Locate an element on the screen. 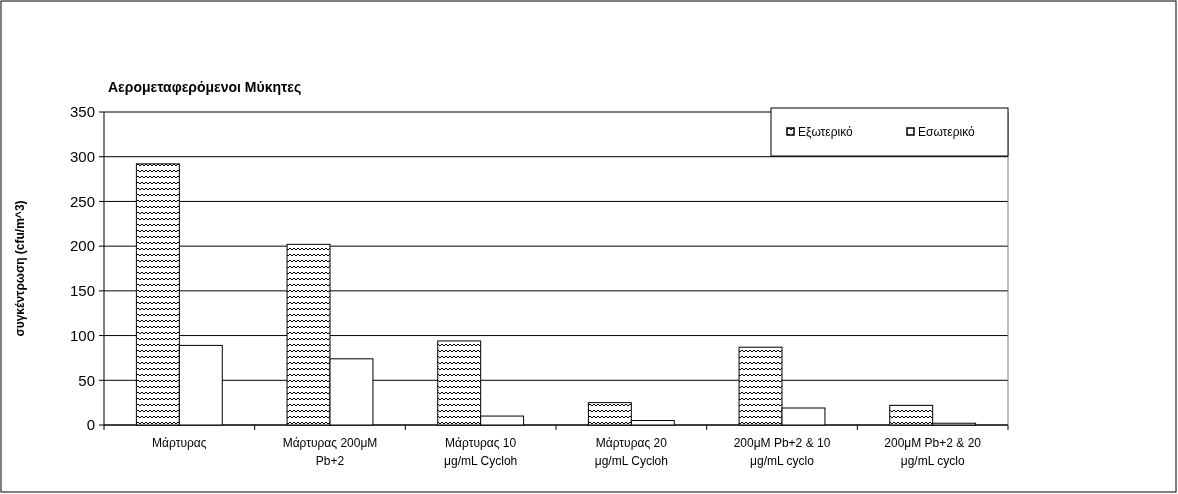  y-tick-label: 100 is located at coordinates (82, 335).